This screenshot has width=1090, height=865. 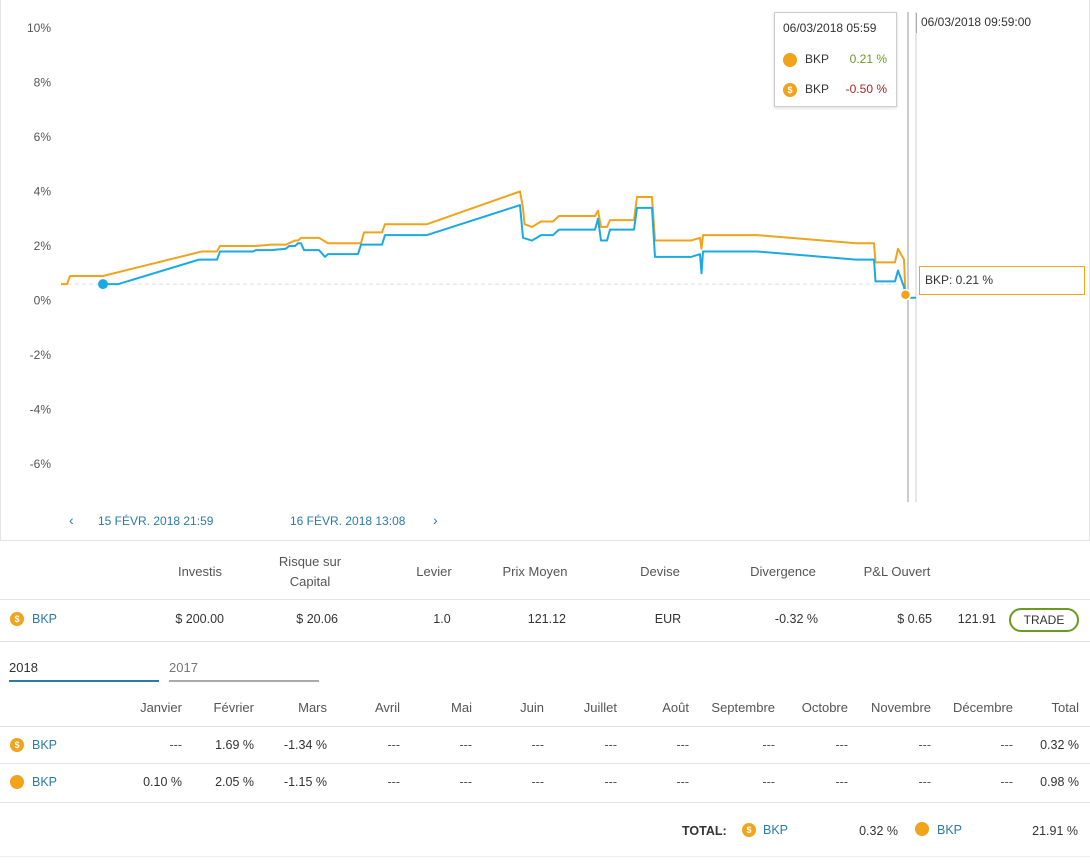 What do you see at coordinates (914, 619) in the screenshot?
I see `position-pnl: $ 0.65` at bounding box center [914, 619].